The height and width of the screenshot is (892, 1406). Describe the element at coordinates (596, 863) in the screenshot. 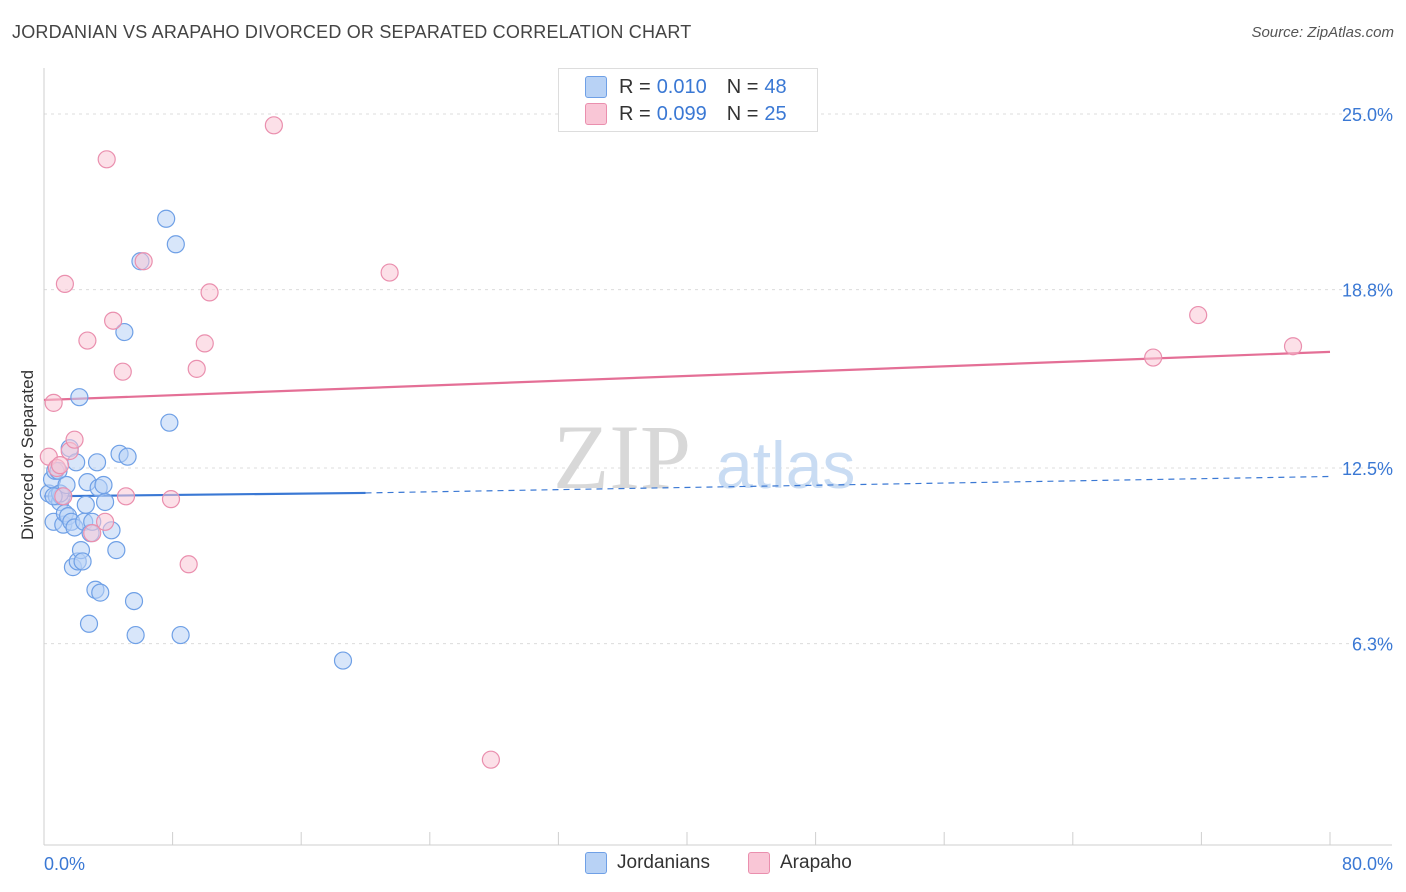

I see `bottom-legend-swatch-jordanians` at that location.